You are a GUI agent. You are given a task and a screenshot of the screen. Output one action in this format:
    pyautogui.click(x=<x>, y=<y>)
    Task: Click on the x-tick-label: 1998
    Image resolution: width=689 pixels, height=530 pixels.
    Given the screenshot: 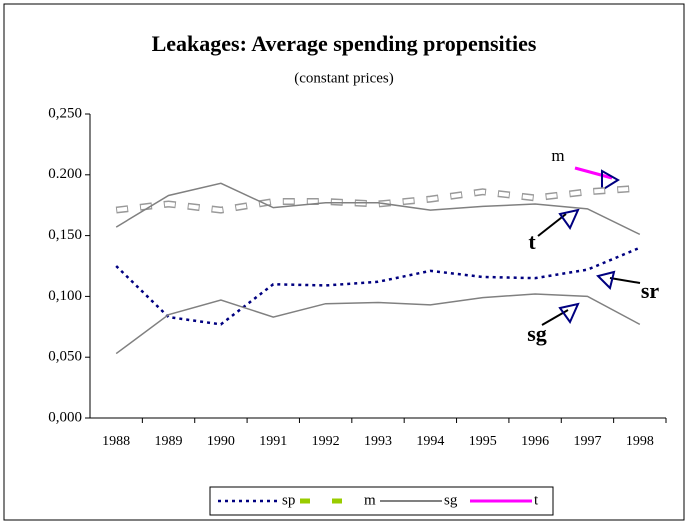 What is the action you would take?
    pyautogui.click(x=640, y=441)
    